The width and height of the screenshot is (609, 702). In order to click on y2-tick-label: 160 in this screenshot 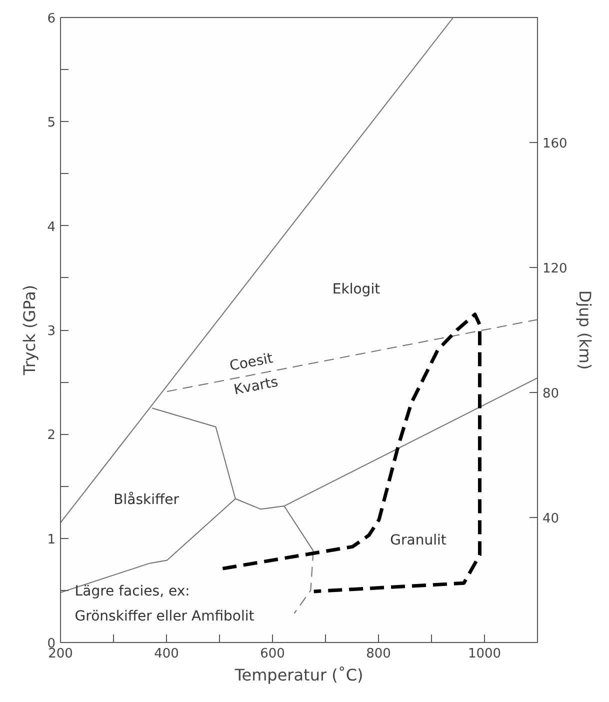, I will do `click(555, 144)`.